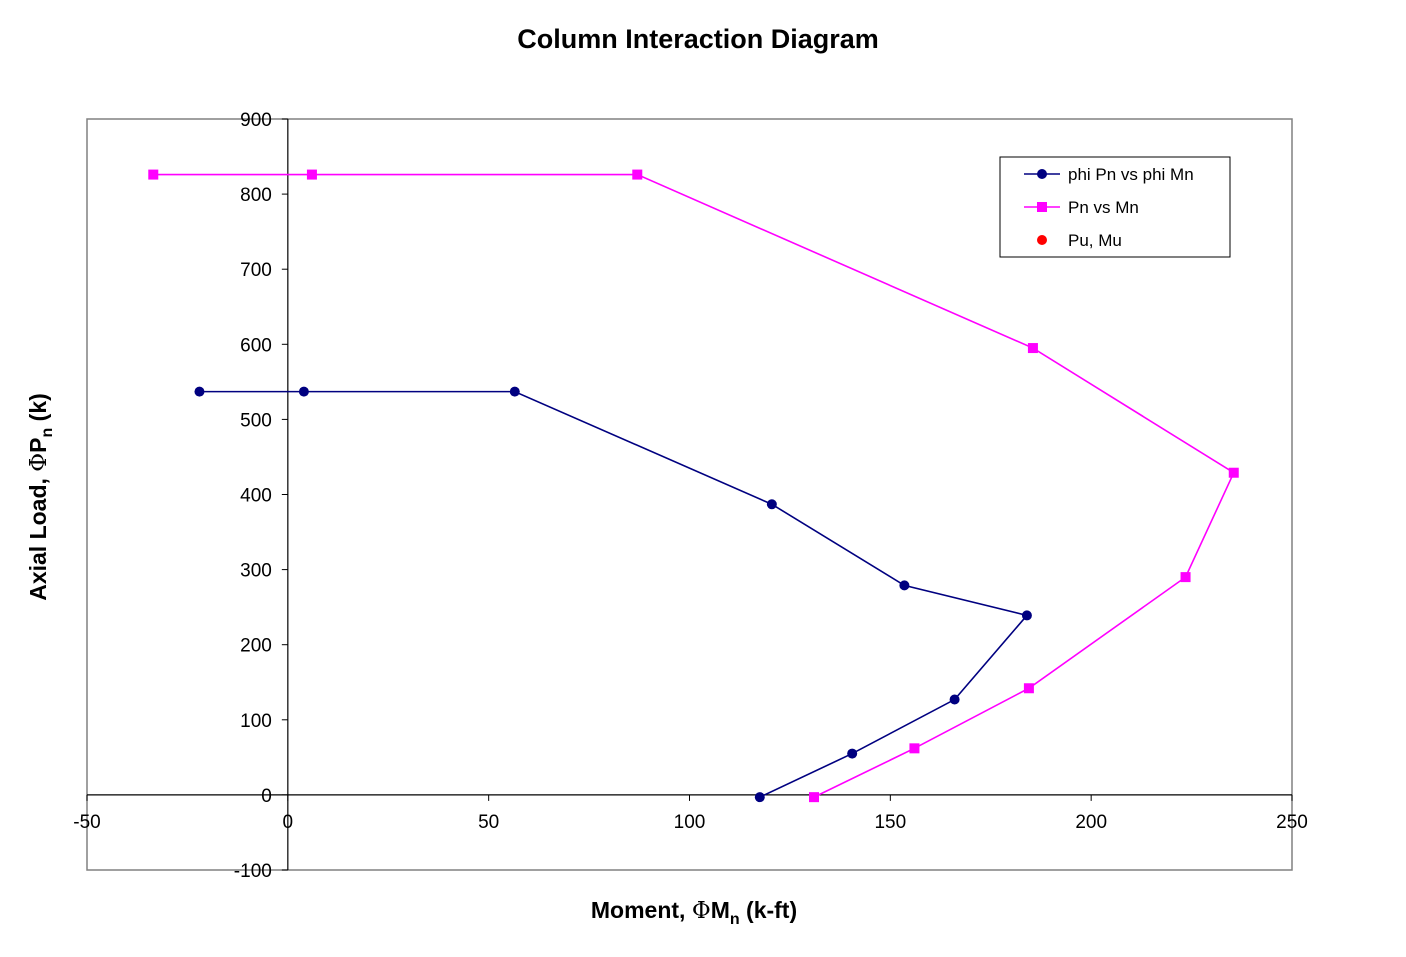 The image size is (1406, 957). What do you see at coordinates (256, 120) in the screenshot?
I see `y-tick-label: 900` at bounding box center [256, 120].